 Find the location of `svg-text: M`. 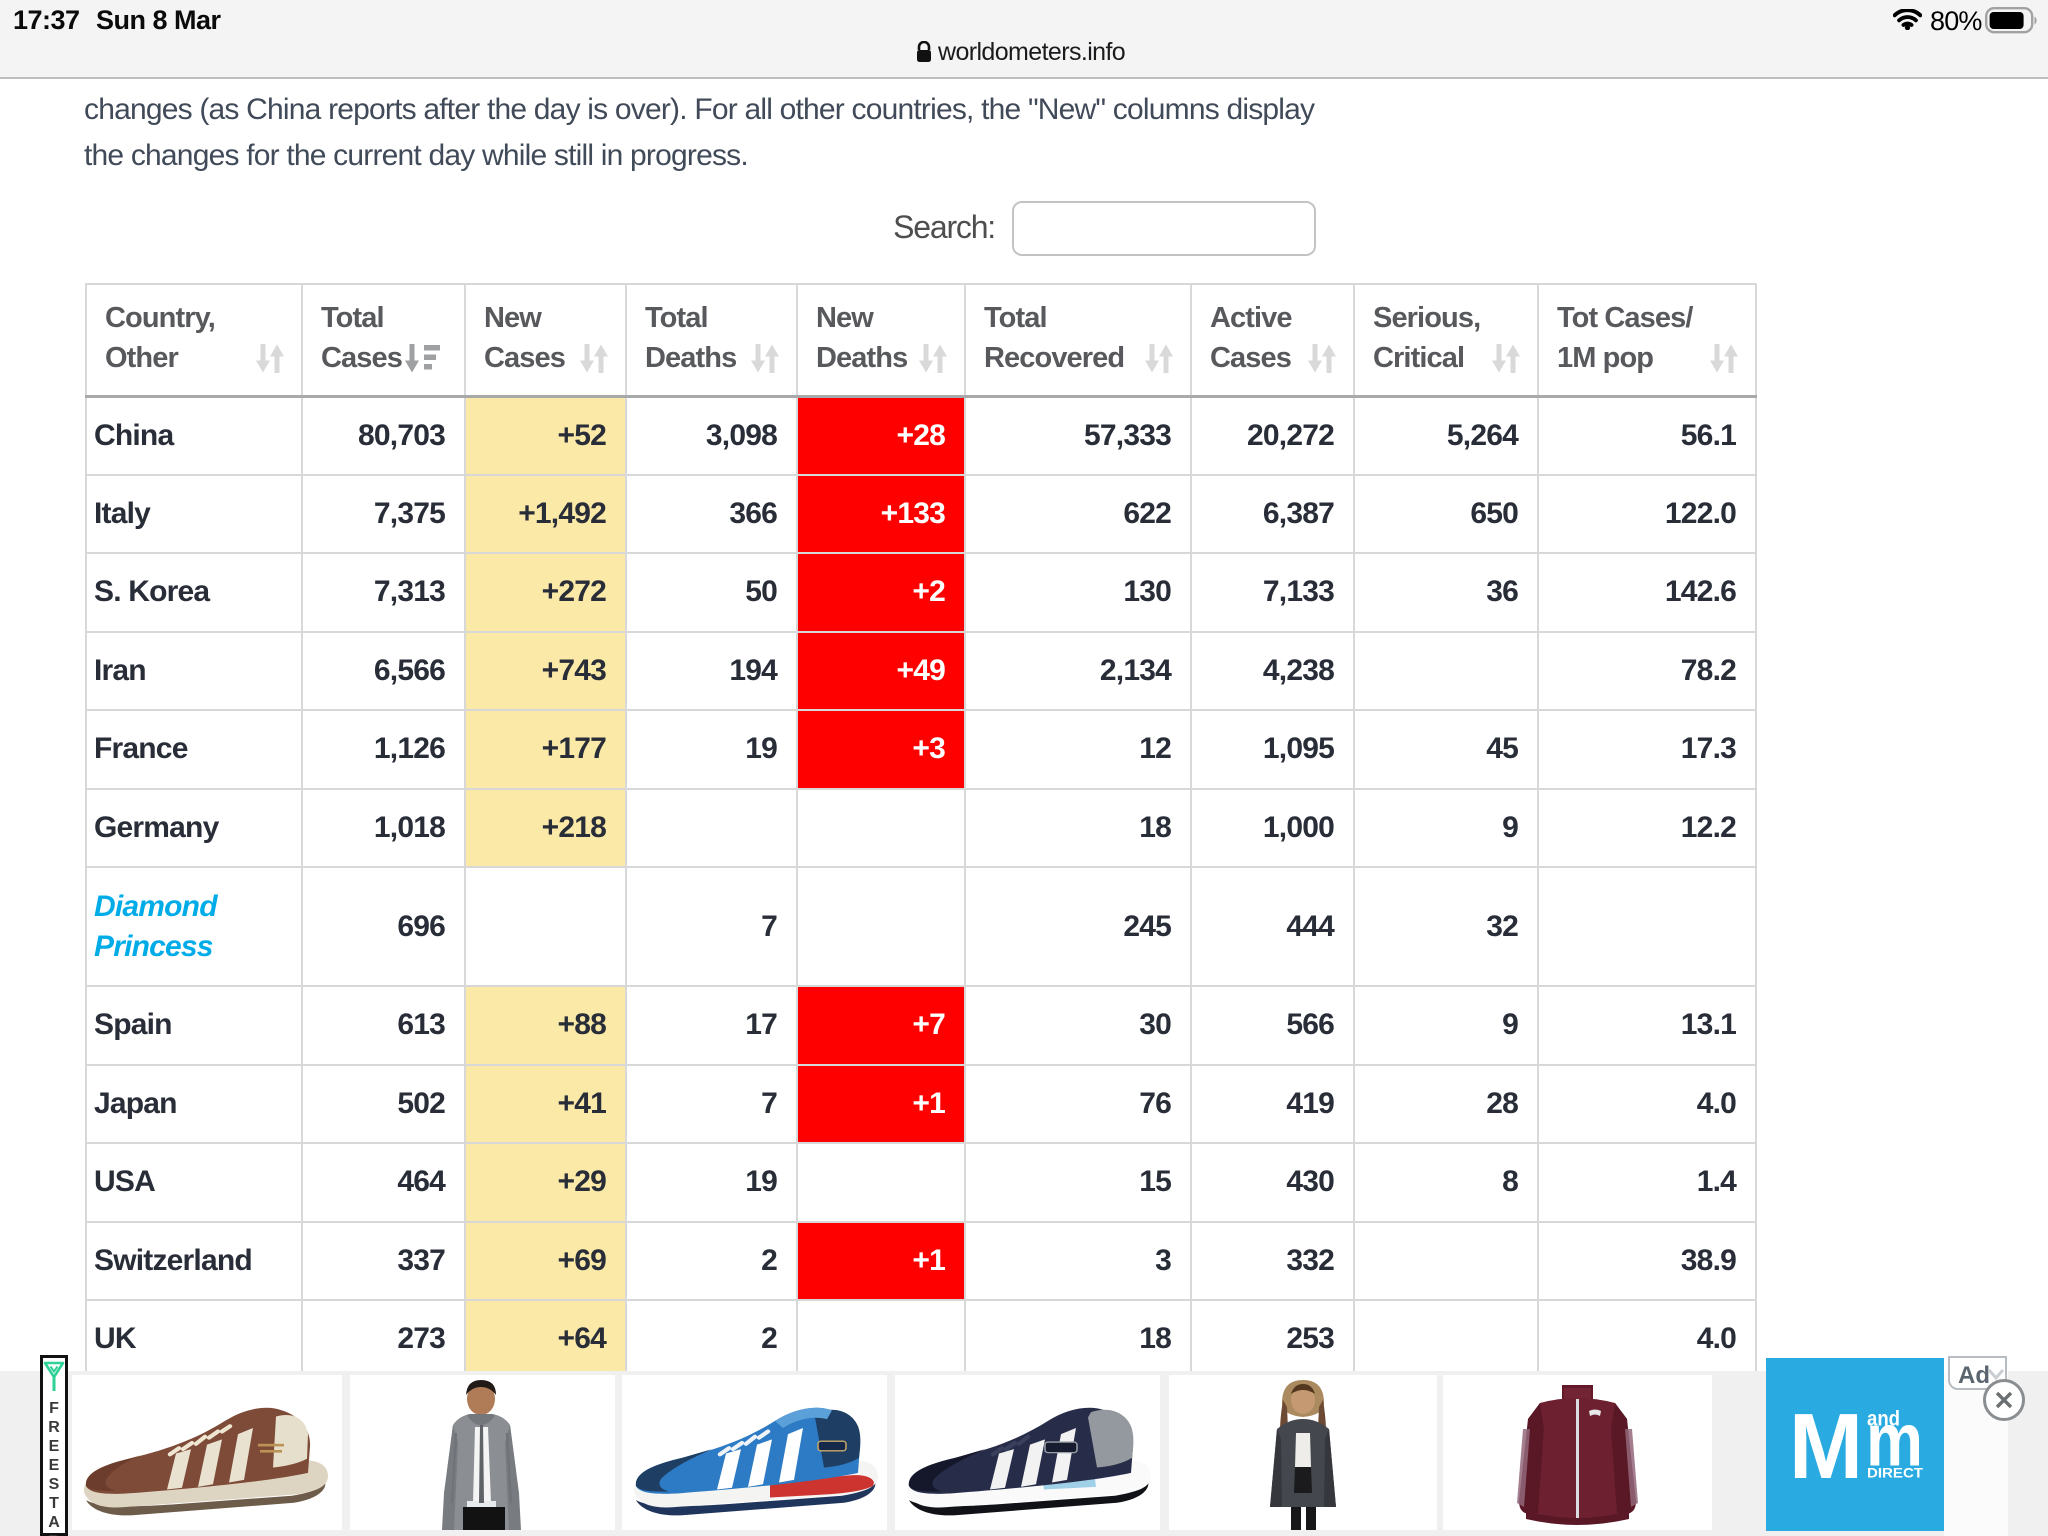

svg-text: M is located at coordinates (1826, 1446).